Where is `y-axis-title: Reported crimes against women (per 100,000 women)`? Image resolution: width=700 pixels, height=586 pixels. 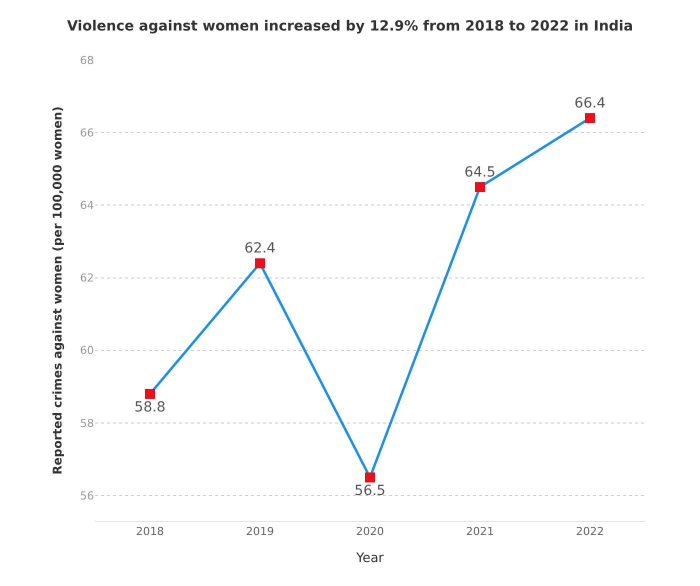
y-axis-title: Reported crimes against women (per 100,000 women) is located at coordinates (57, 290).